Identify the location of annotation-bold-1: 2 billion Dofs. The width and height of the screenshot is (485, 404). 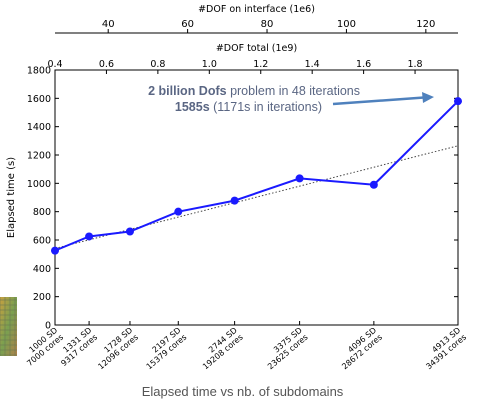
(187, 91).